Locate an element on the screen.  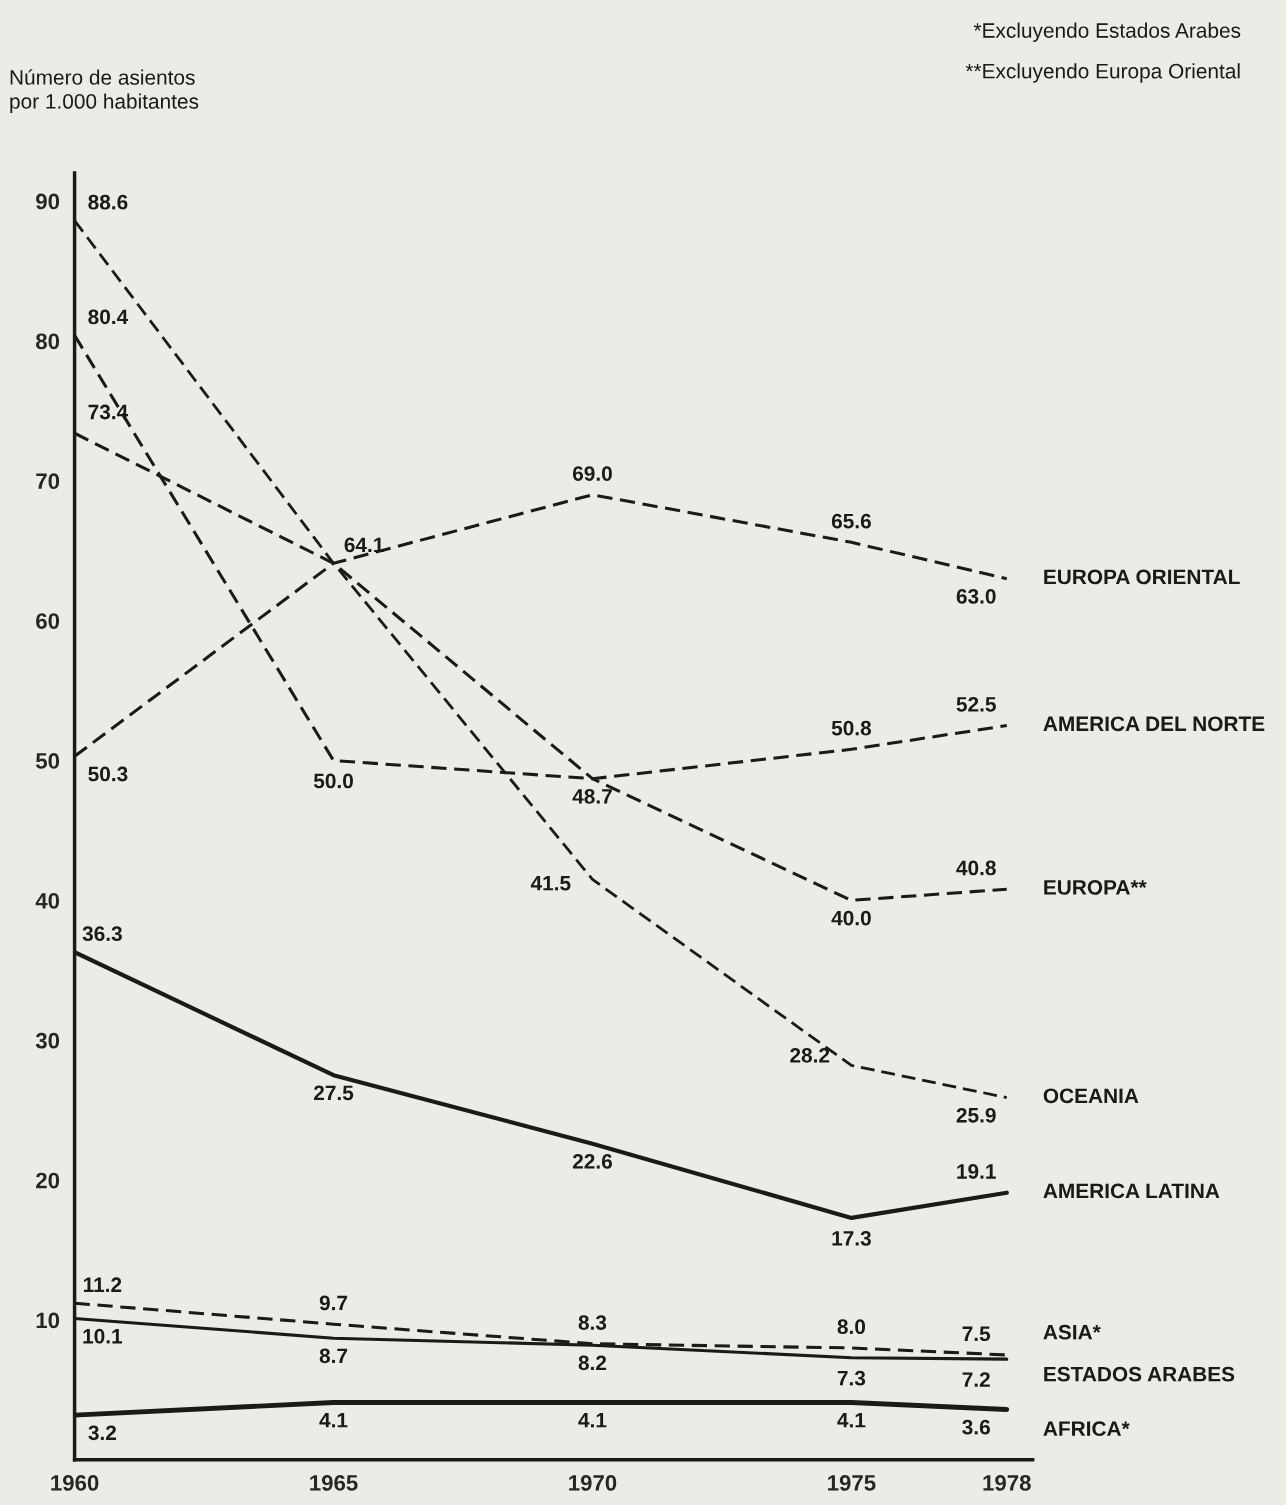
y-axis-title: Número de asientos por 1.000 habitantes is located at coordinates (104, 91).